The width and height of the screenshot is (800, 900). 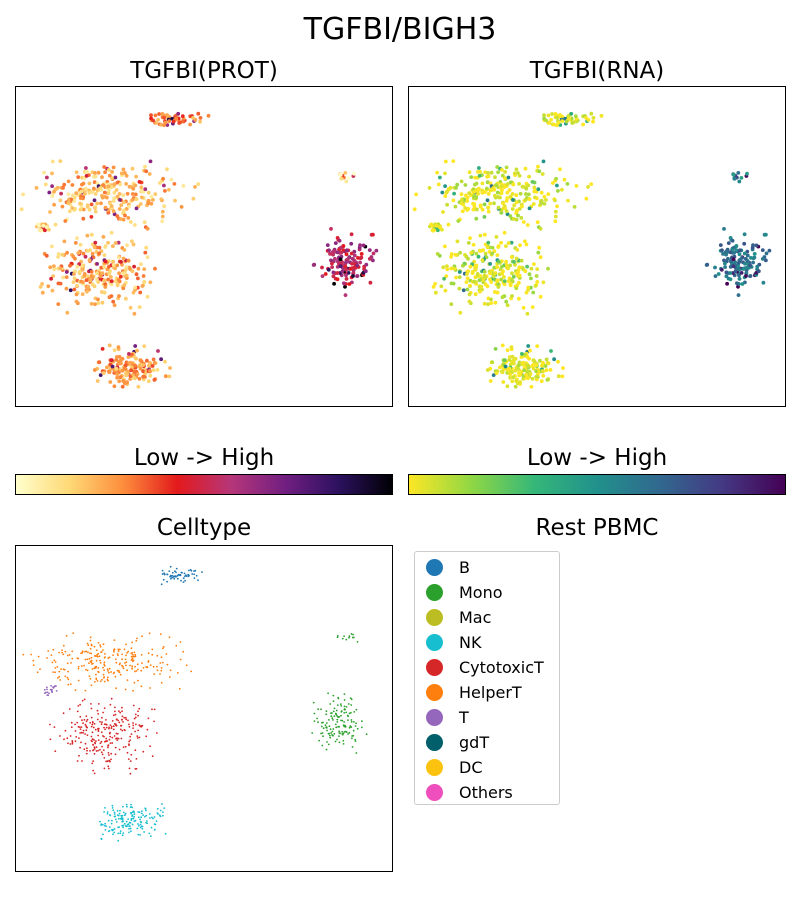 What do you see at coordinates (487, 617) in the screenshot?
I see `legend-item: Mac` at bounding box center [487, 617].